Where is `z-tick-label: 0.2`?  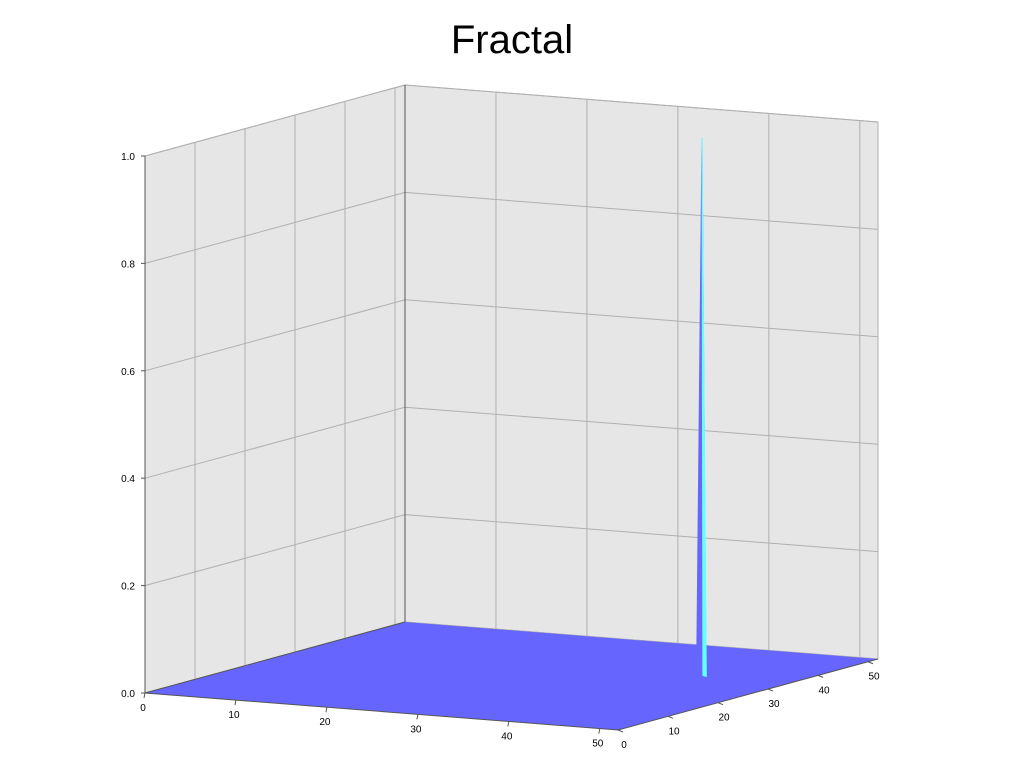 z-tick-label: 0.2 is located at coordinates (128, 587).